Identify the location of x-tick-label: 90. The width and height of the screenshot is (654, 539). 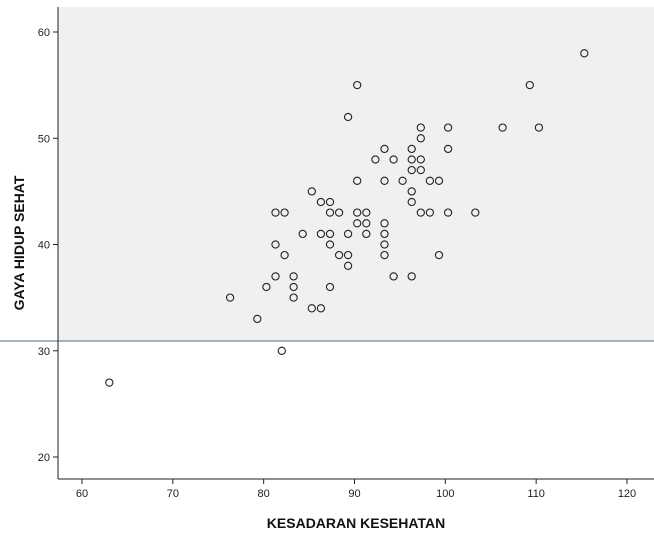
(354, 494).